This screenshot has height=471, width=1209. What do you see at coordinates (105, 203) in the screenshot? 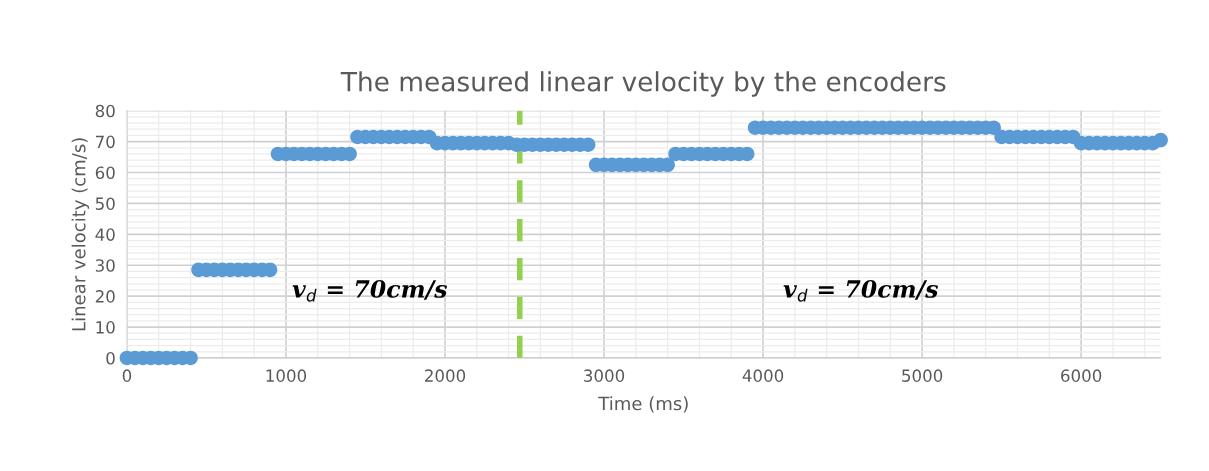
I see `y-tick-label: 50` at bounding box center [105, 203].